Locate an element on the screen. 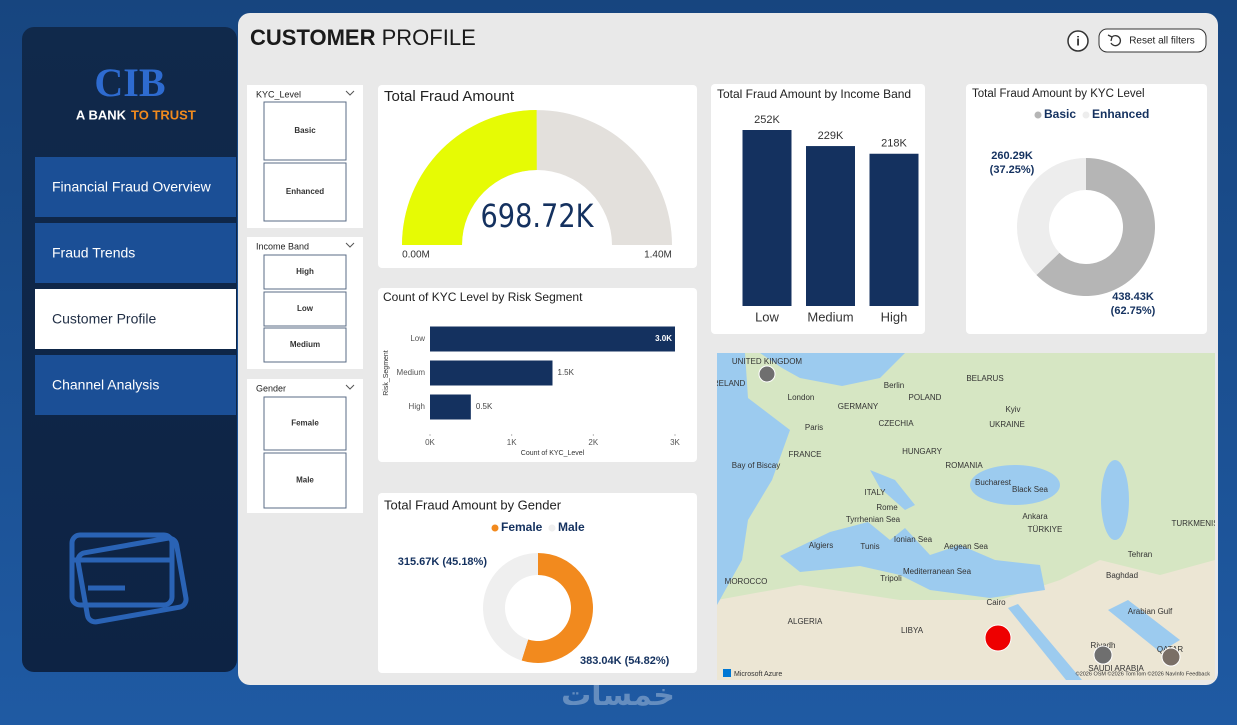 The image size is (1237, 725). data-label: 3.0K is located at coordinates (663, 338).